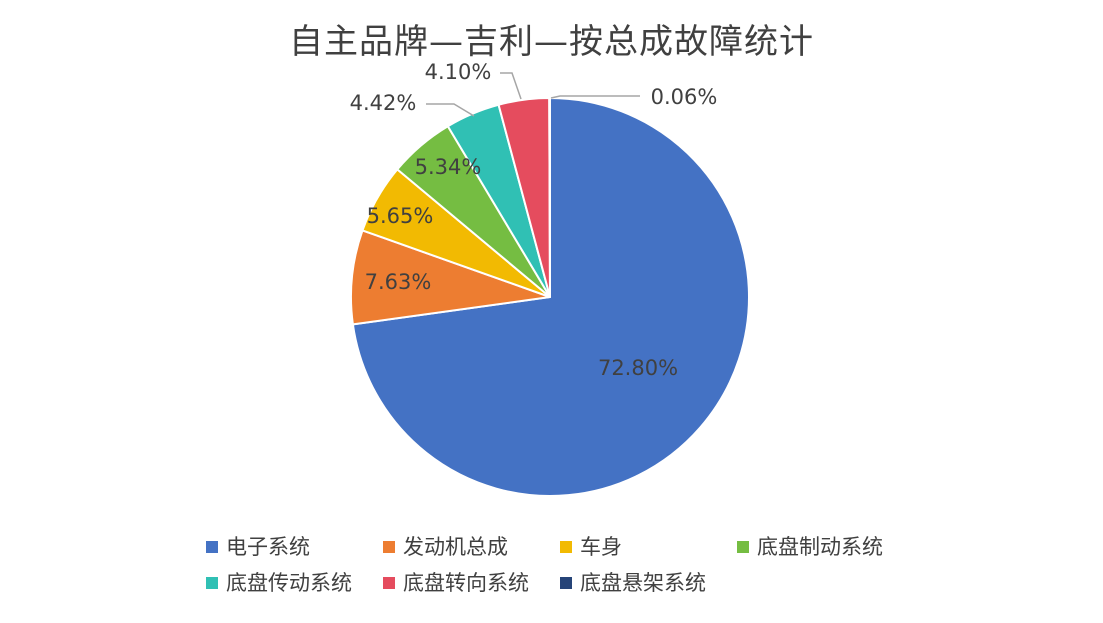 The image size is (1103, 623). I want to click on legend-item-brake: 底盘制动系统, so click(810, 547).